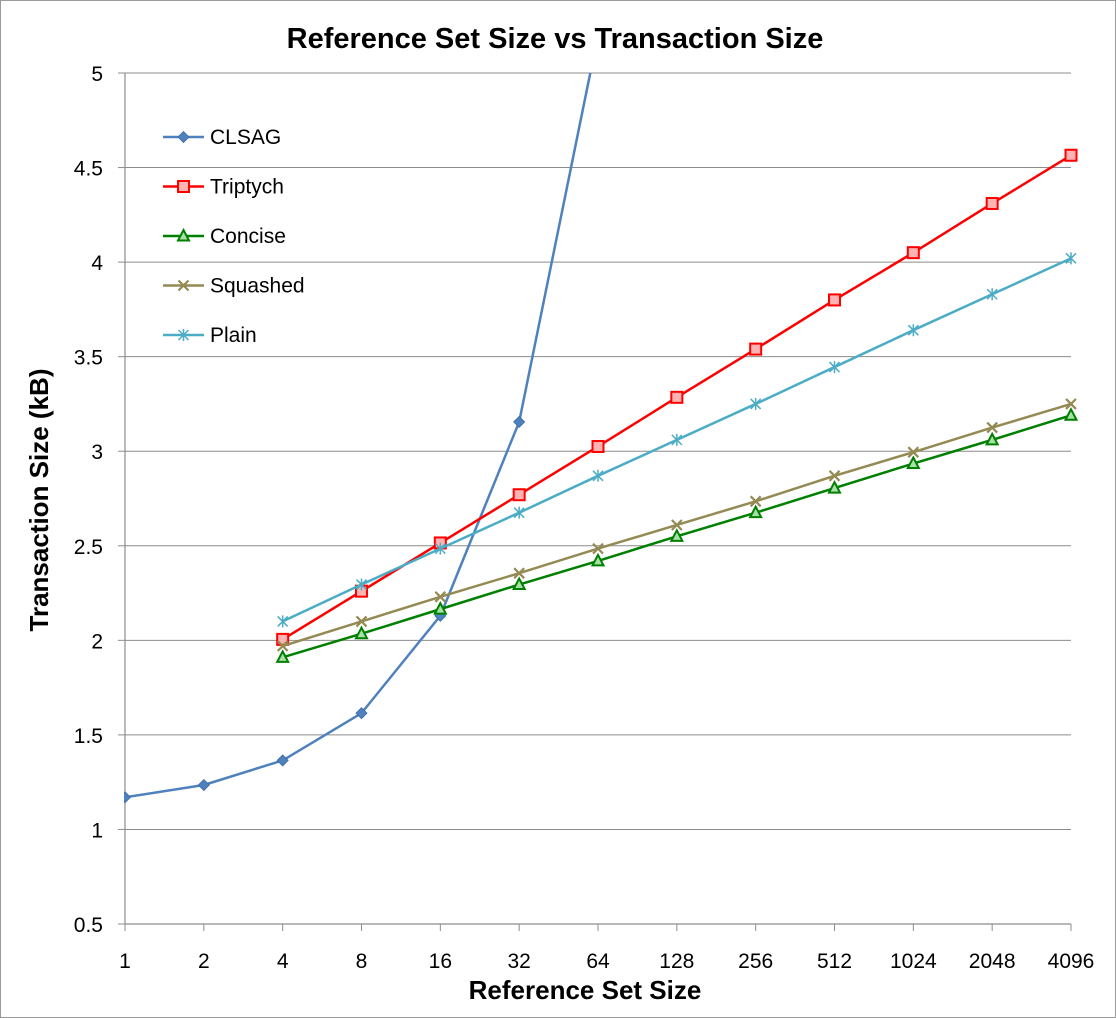 This screenshot has height=1018, width=1116. I want to click on legend-label-squashed: Squashed, so click(257, 286).